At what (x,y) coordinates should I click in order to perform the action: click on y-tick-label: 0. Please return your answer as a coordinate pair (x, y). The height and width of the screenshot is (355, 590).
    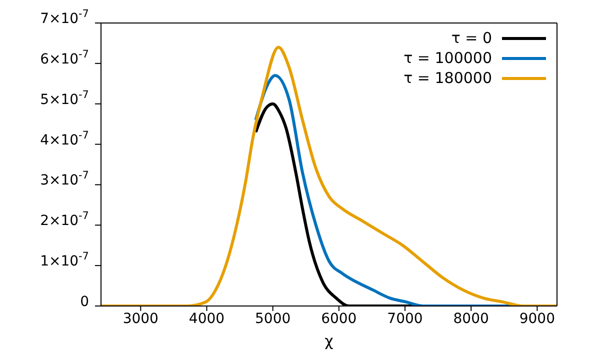
    Looking at the image, I should click on (84, 302).